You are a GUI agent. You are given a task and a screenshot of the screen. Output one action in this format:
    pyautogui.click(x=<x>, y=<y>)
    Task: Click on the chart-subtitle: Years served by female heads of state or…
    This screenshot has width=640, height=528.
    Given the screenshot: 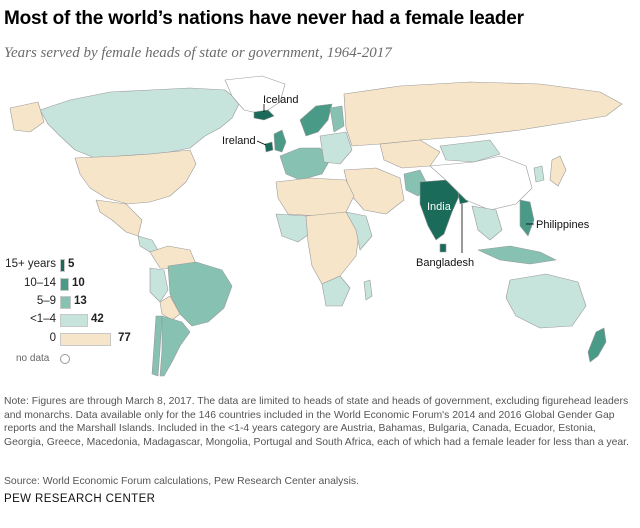 What is the action you would take?
    pyautogui.click(x=198, y=53)
    